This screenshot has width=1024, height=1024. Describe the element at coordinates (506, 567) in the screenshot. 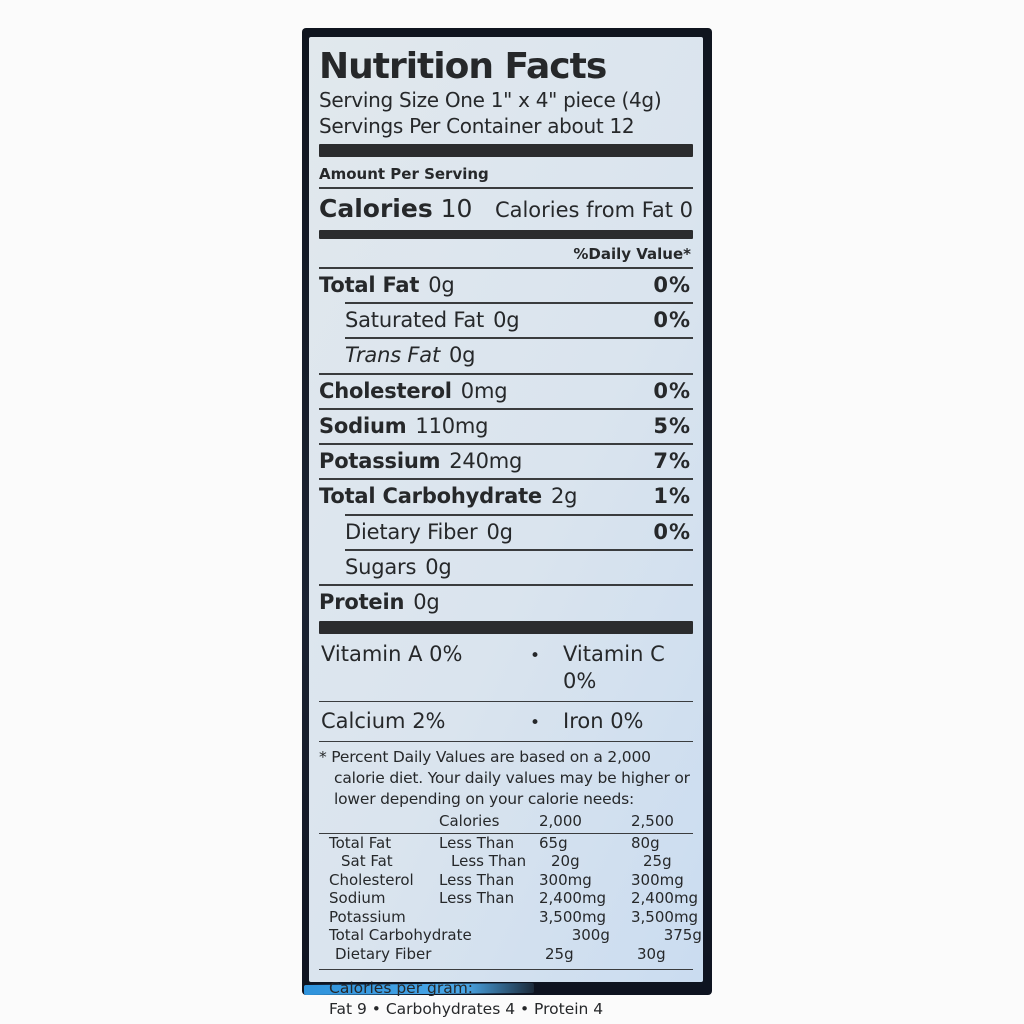

I see `nutrient-row-sugars: Sugars 0g` at that location.